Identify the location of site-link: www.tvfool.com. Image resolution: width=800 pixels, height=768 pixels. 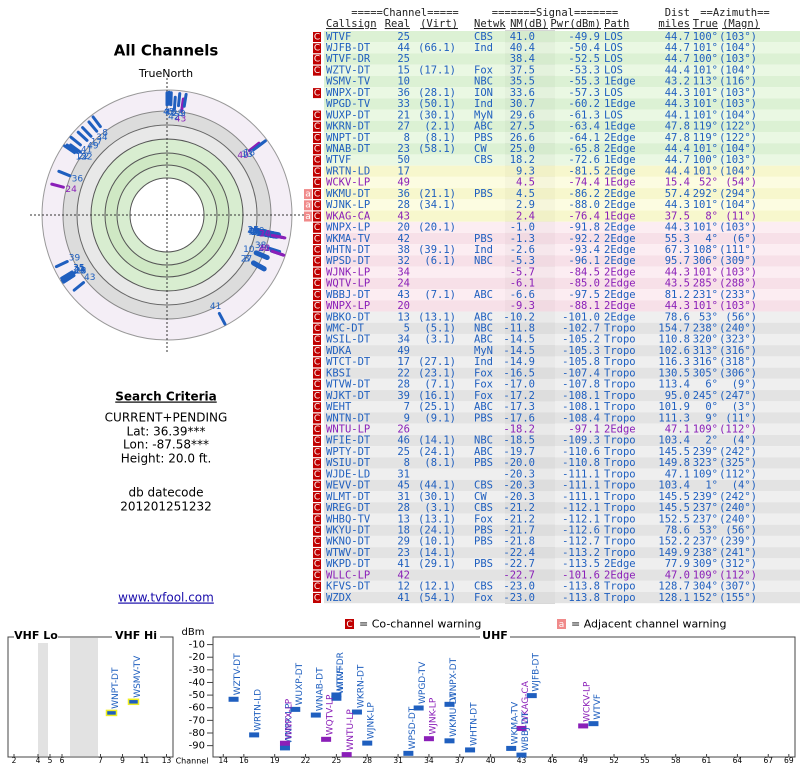
(166, 598).